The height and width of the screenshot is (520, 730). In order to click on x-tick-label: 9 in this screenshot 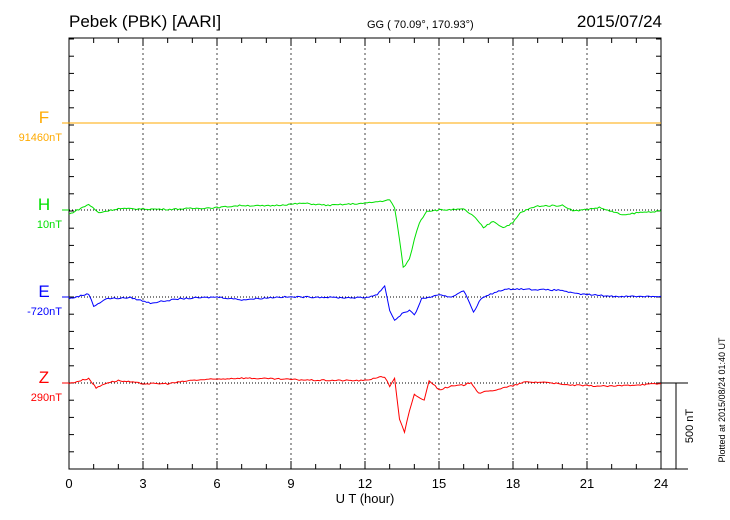, I will do `click(290, 483)`.